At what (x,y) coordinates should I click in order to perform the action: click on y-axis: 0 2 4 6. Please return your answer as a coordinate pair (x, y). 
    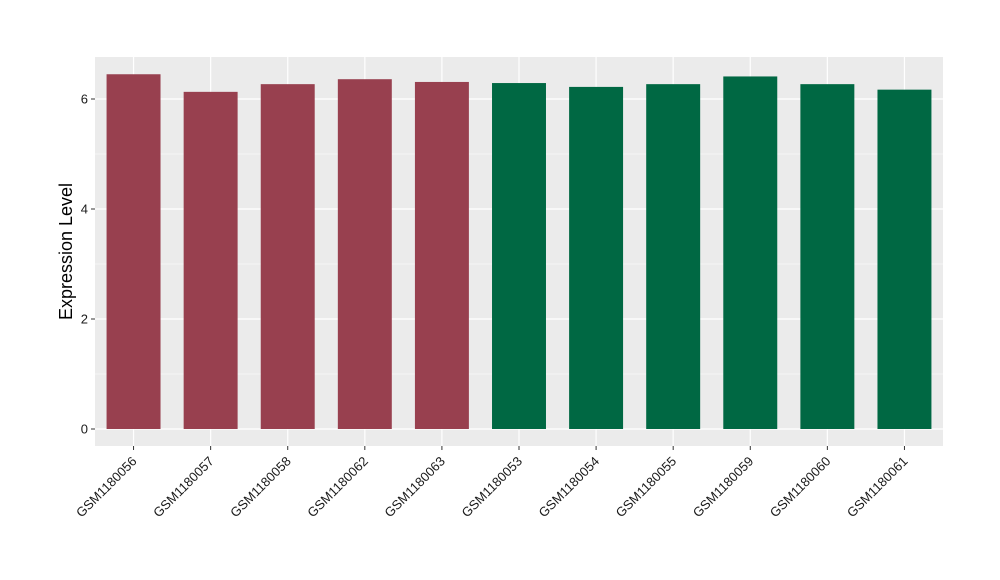
    Looking at the image, I should click on (88, 264).